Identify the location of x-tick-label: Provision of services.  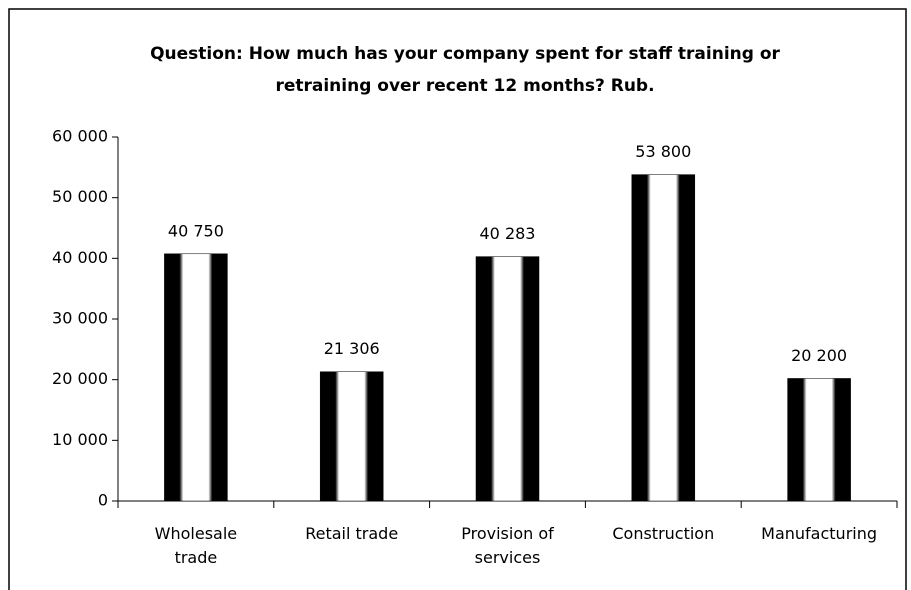
(507, 545).